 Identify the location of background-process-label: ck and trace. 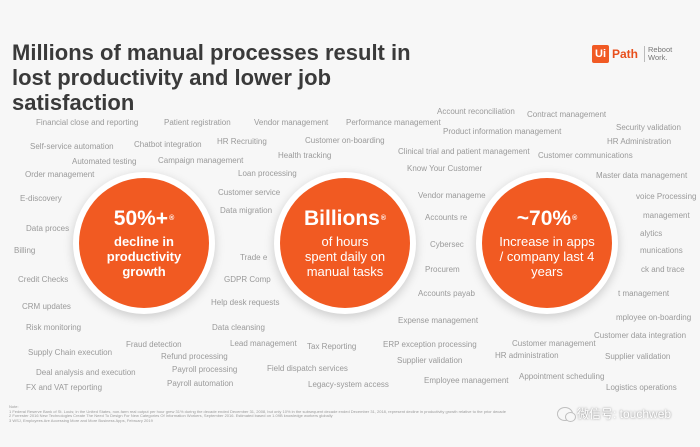
(663, 269).